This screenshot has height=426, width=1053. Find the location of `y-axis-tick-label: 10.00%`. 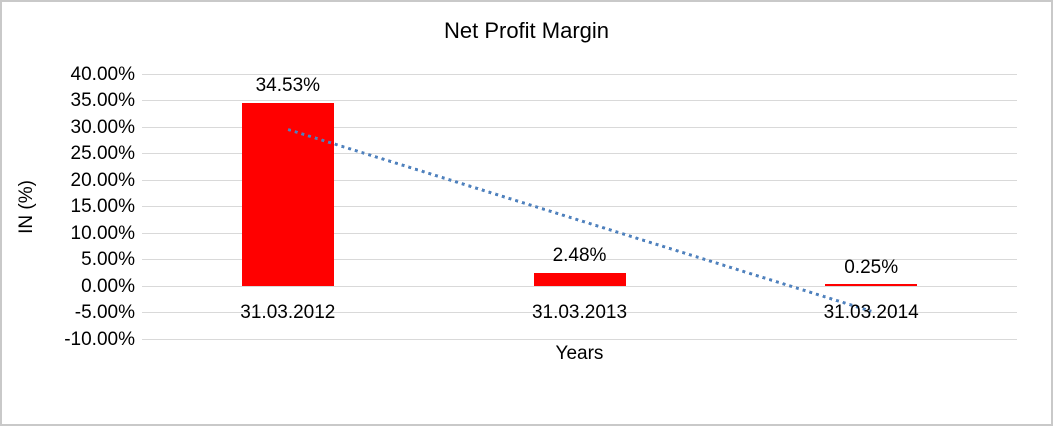

y-axis-tick-label: 10.00% is located at coordinates (102, 233).